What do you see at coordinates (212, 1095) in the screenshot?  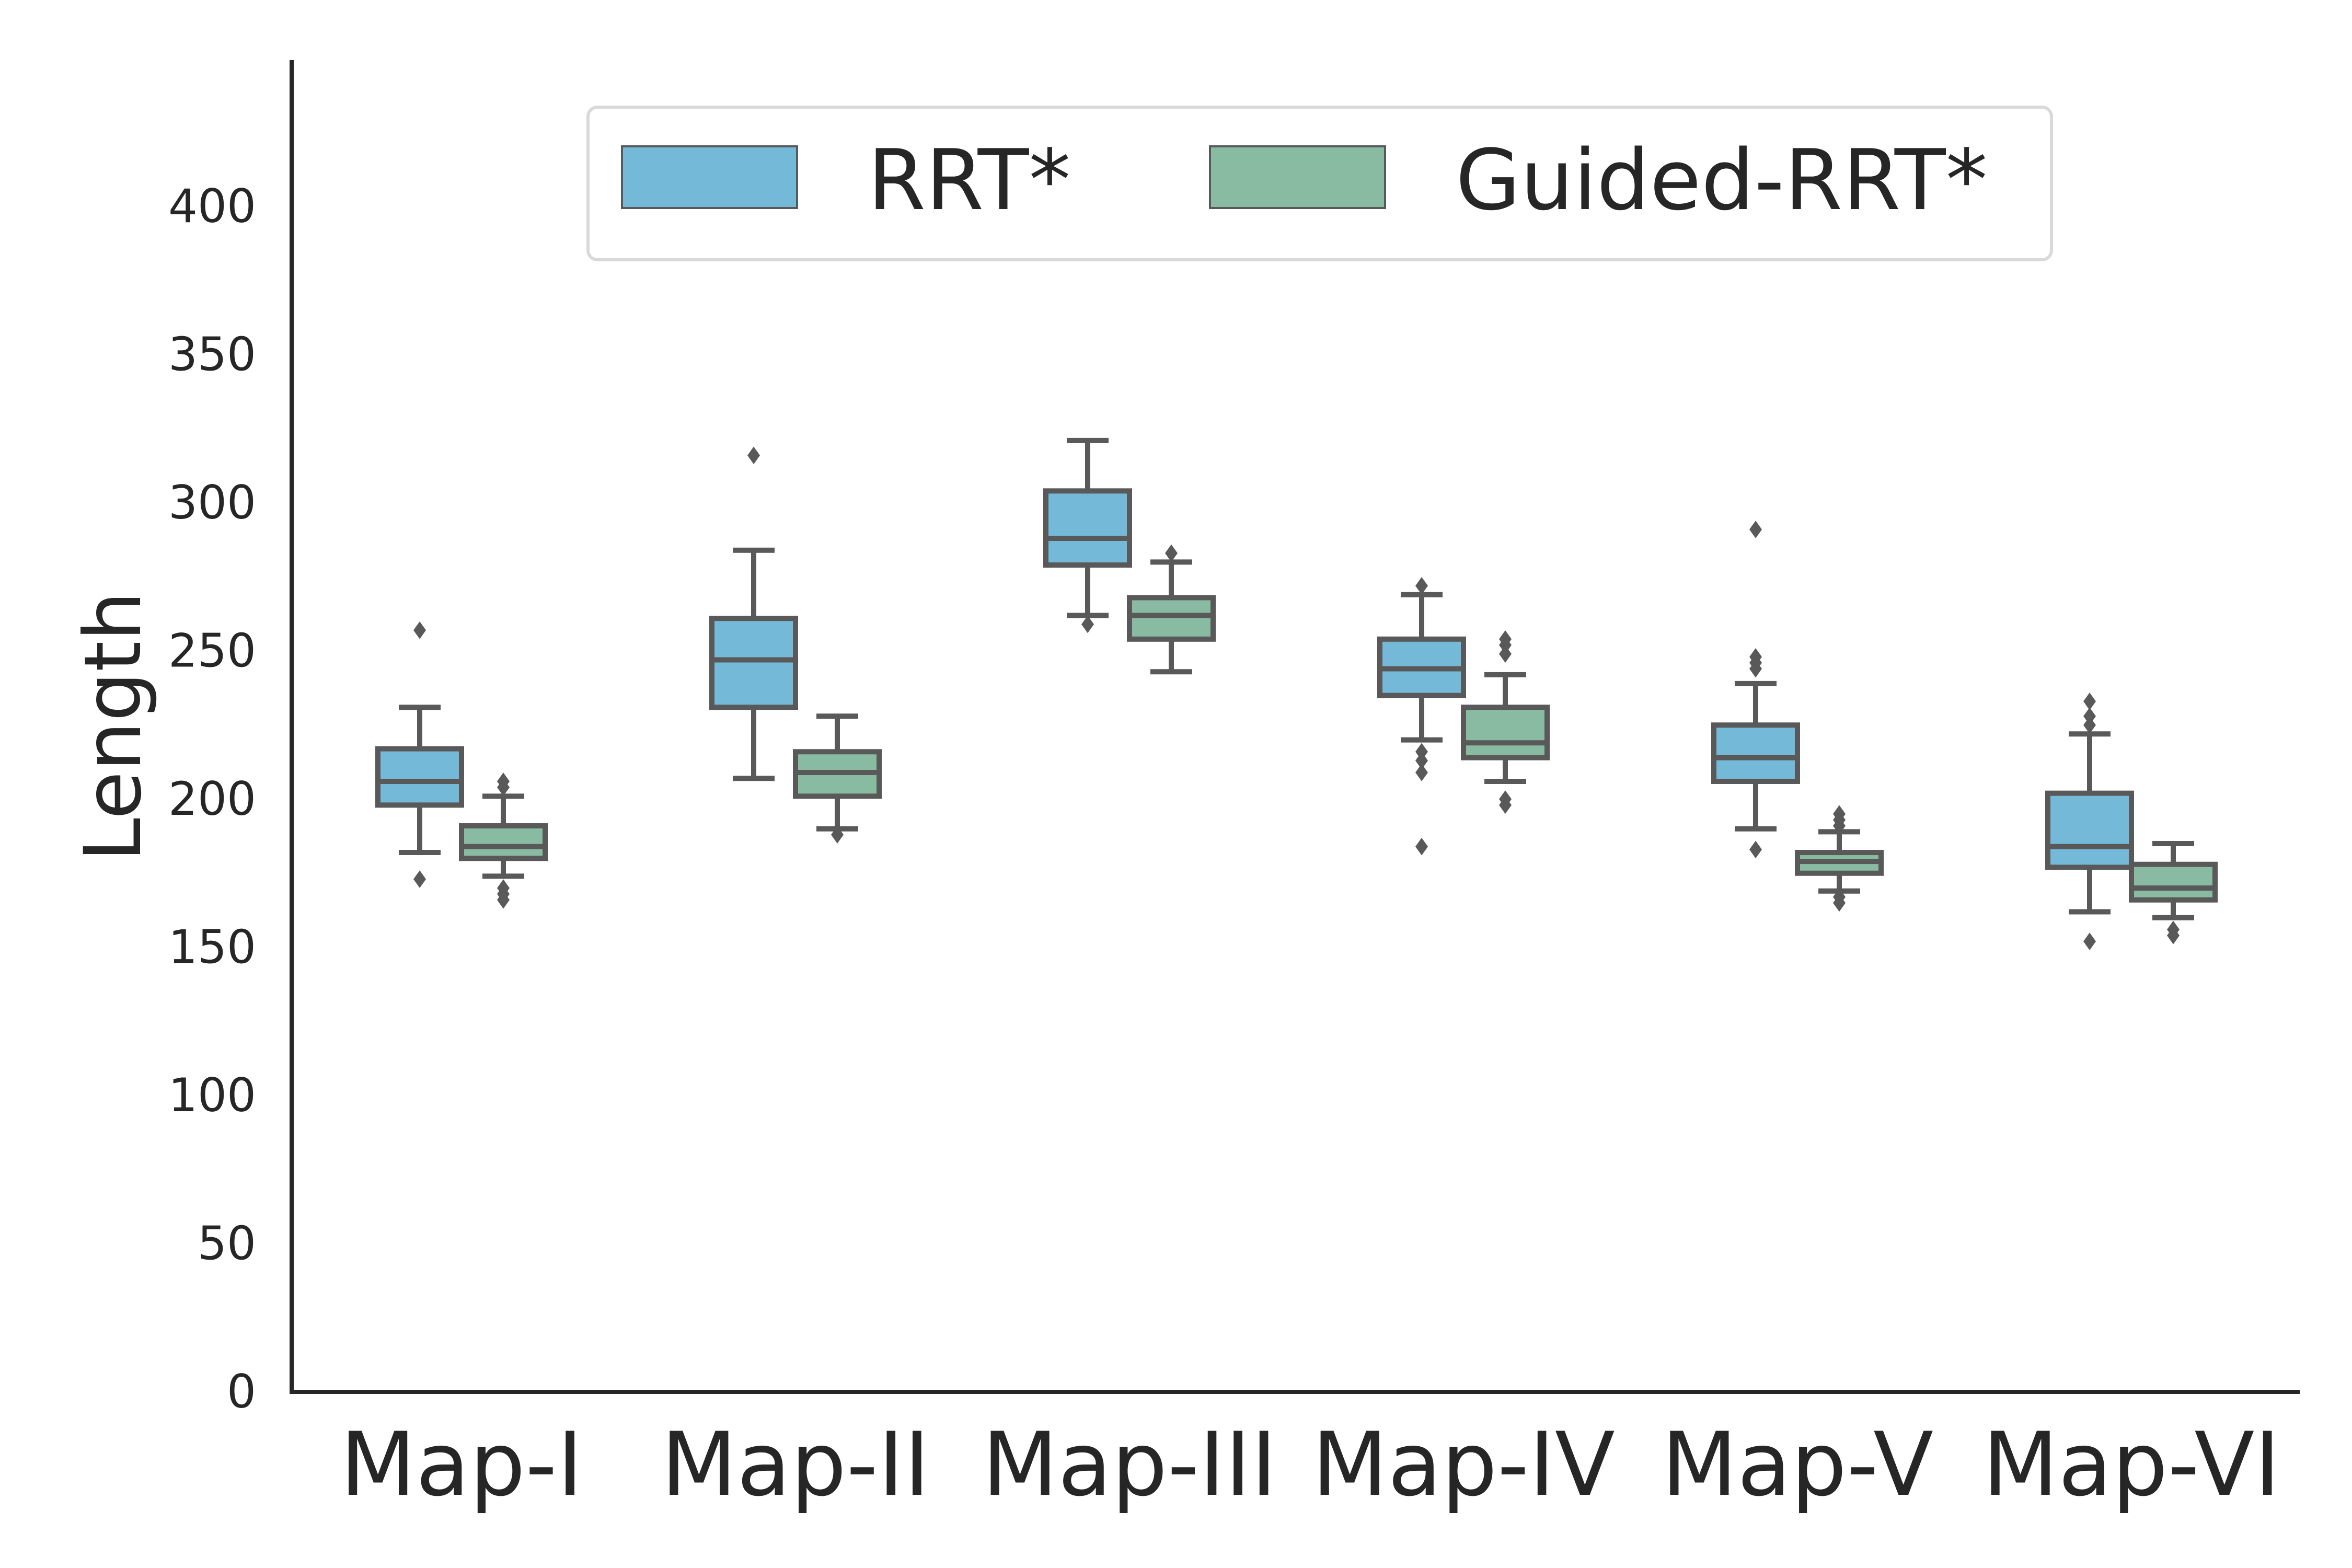 I see `y-tick-label-100: 100` at bounding box center [212, 1095].